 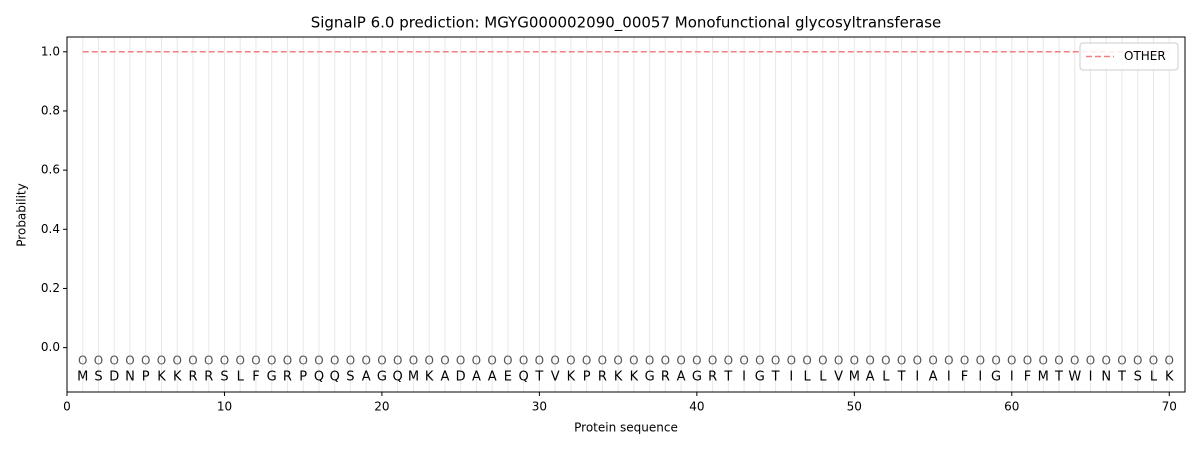 I want to click on legend-box, so click(x=1129, y=56).